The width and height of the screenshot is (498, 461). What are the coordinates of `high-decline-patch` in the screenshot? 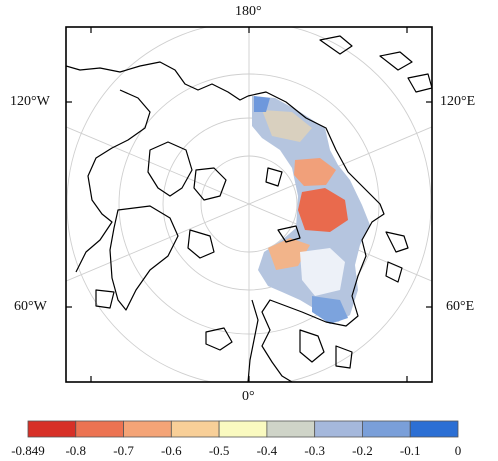 It's located at (323, 210).